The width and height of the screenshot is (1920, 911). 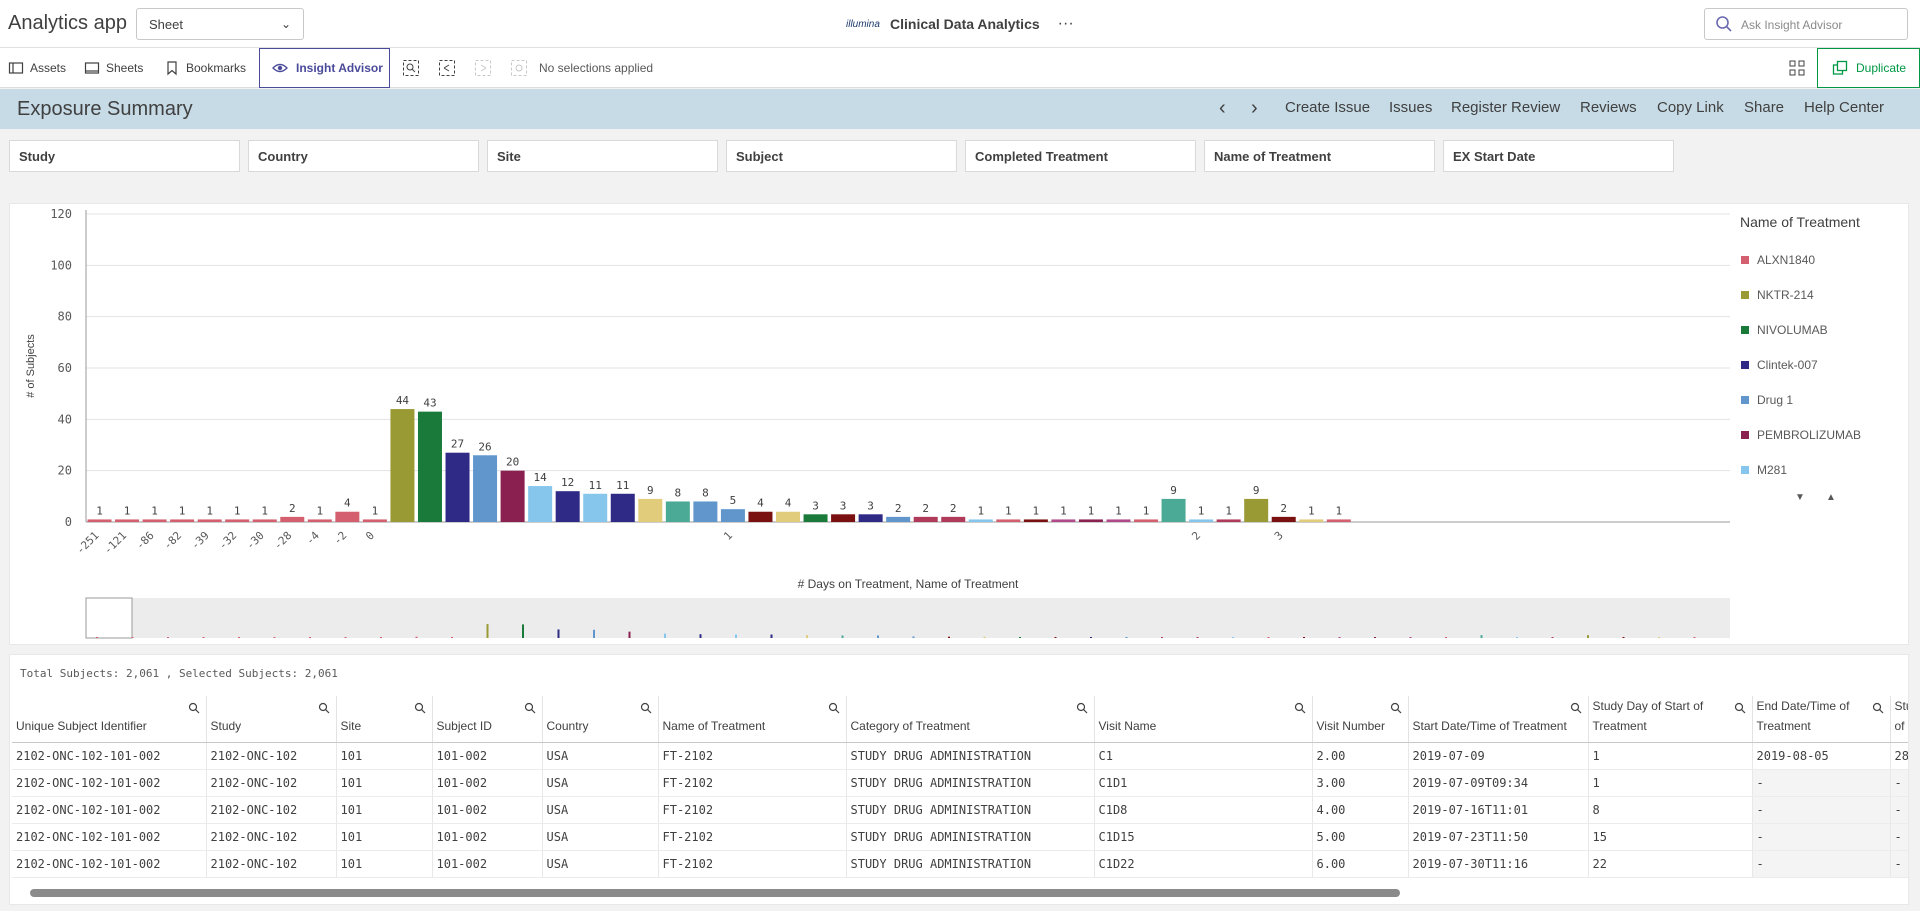 What do you see at coordinates (715, 893) in the screenshot?
I see `horizontal-scrollbar` at bounding box center [715, 893].